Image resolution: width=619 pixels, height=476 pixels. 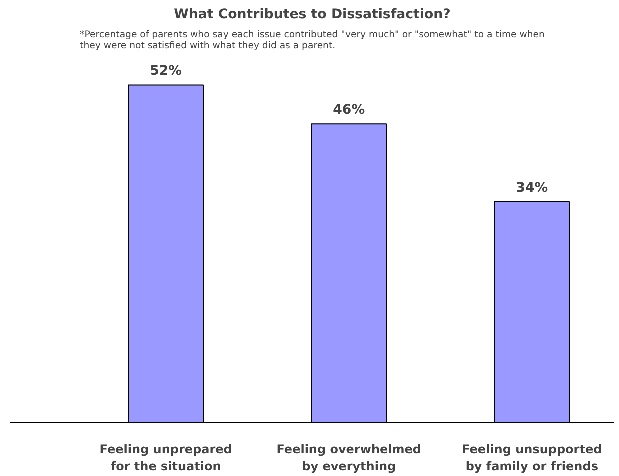 I want to click on chart-title: What Contributes to Dissatisfaction?, so click(x=312, y=15).